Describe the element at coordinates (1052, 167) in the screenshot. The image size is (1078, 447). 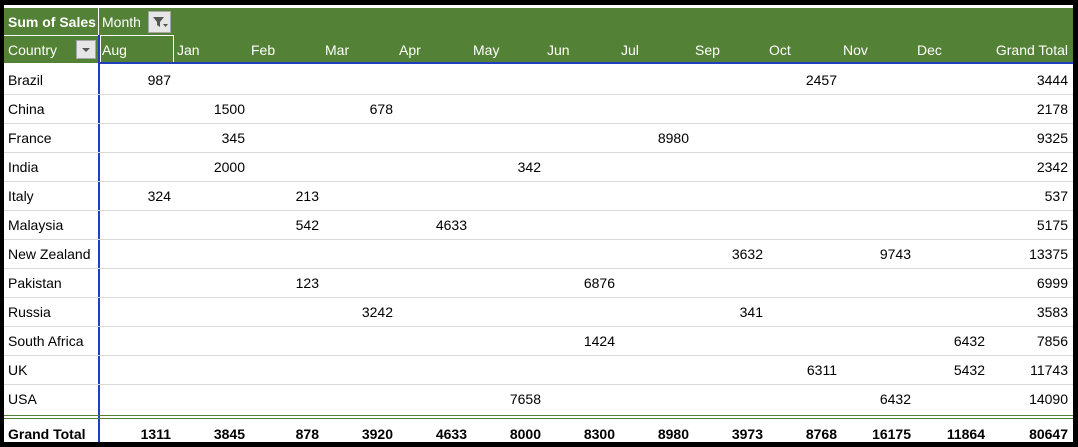
I see `total-cell: 2342` at that location.